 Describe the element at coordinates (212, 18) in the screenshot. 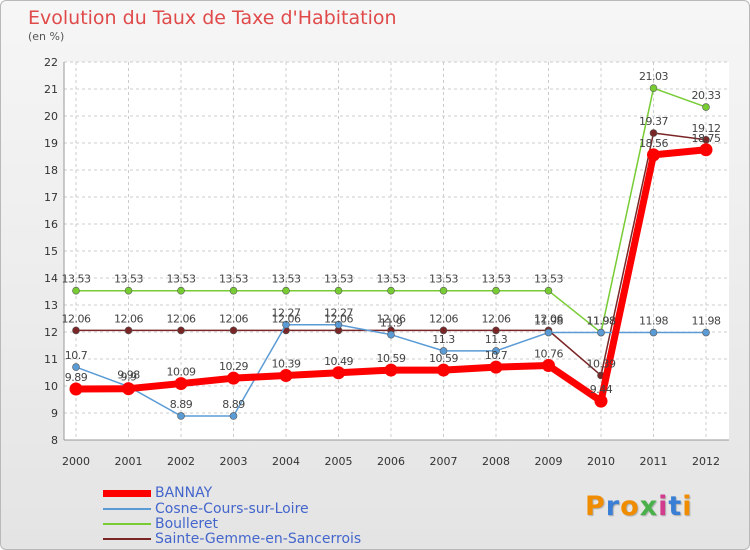

I see `chart-title: Evolution du Taux de Taxe d'Habitation` at that location.